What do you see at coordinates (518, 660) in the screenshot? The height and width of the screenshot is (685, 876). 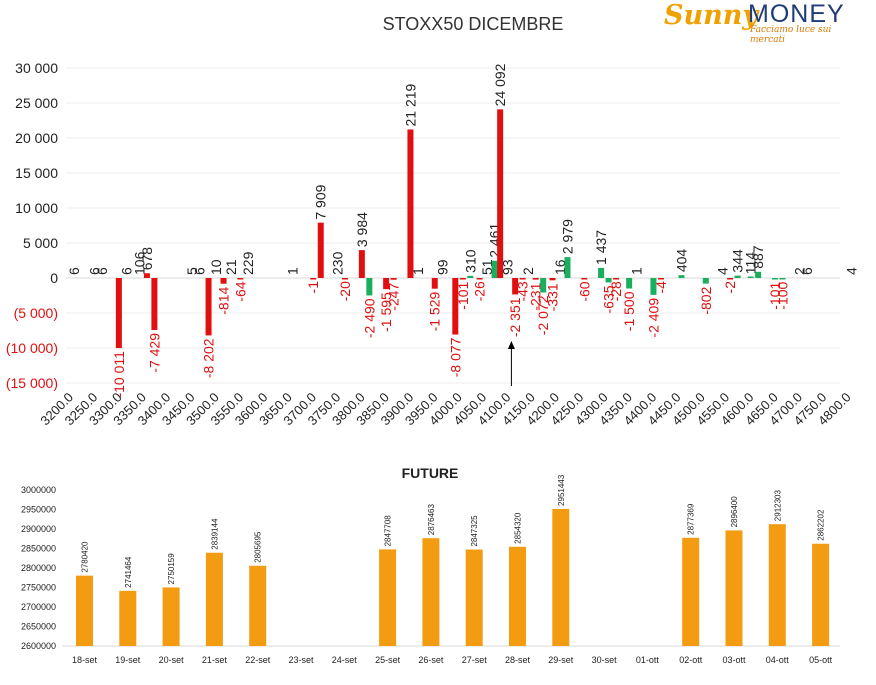 I see `future-x-tick-label: 28-set` at bounding box center [518, 660].